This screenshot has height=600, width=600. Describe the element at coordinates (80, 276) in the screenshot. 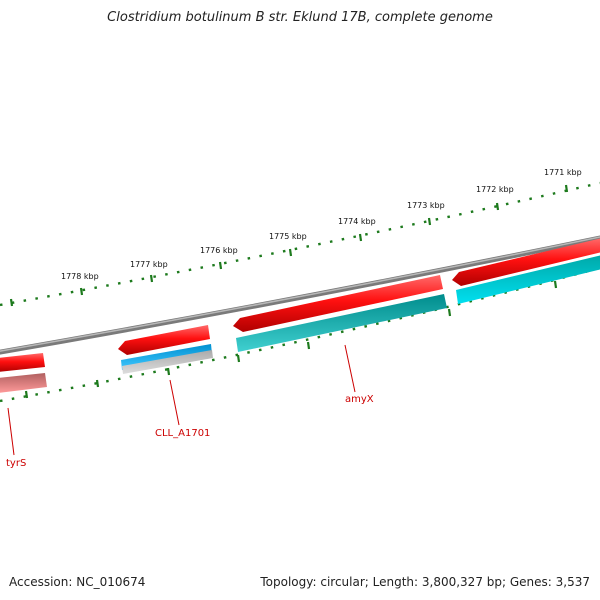

I see `ruler-label-1778: 1778 kbp` at that location.